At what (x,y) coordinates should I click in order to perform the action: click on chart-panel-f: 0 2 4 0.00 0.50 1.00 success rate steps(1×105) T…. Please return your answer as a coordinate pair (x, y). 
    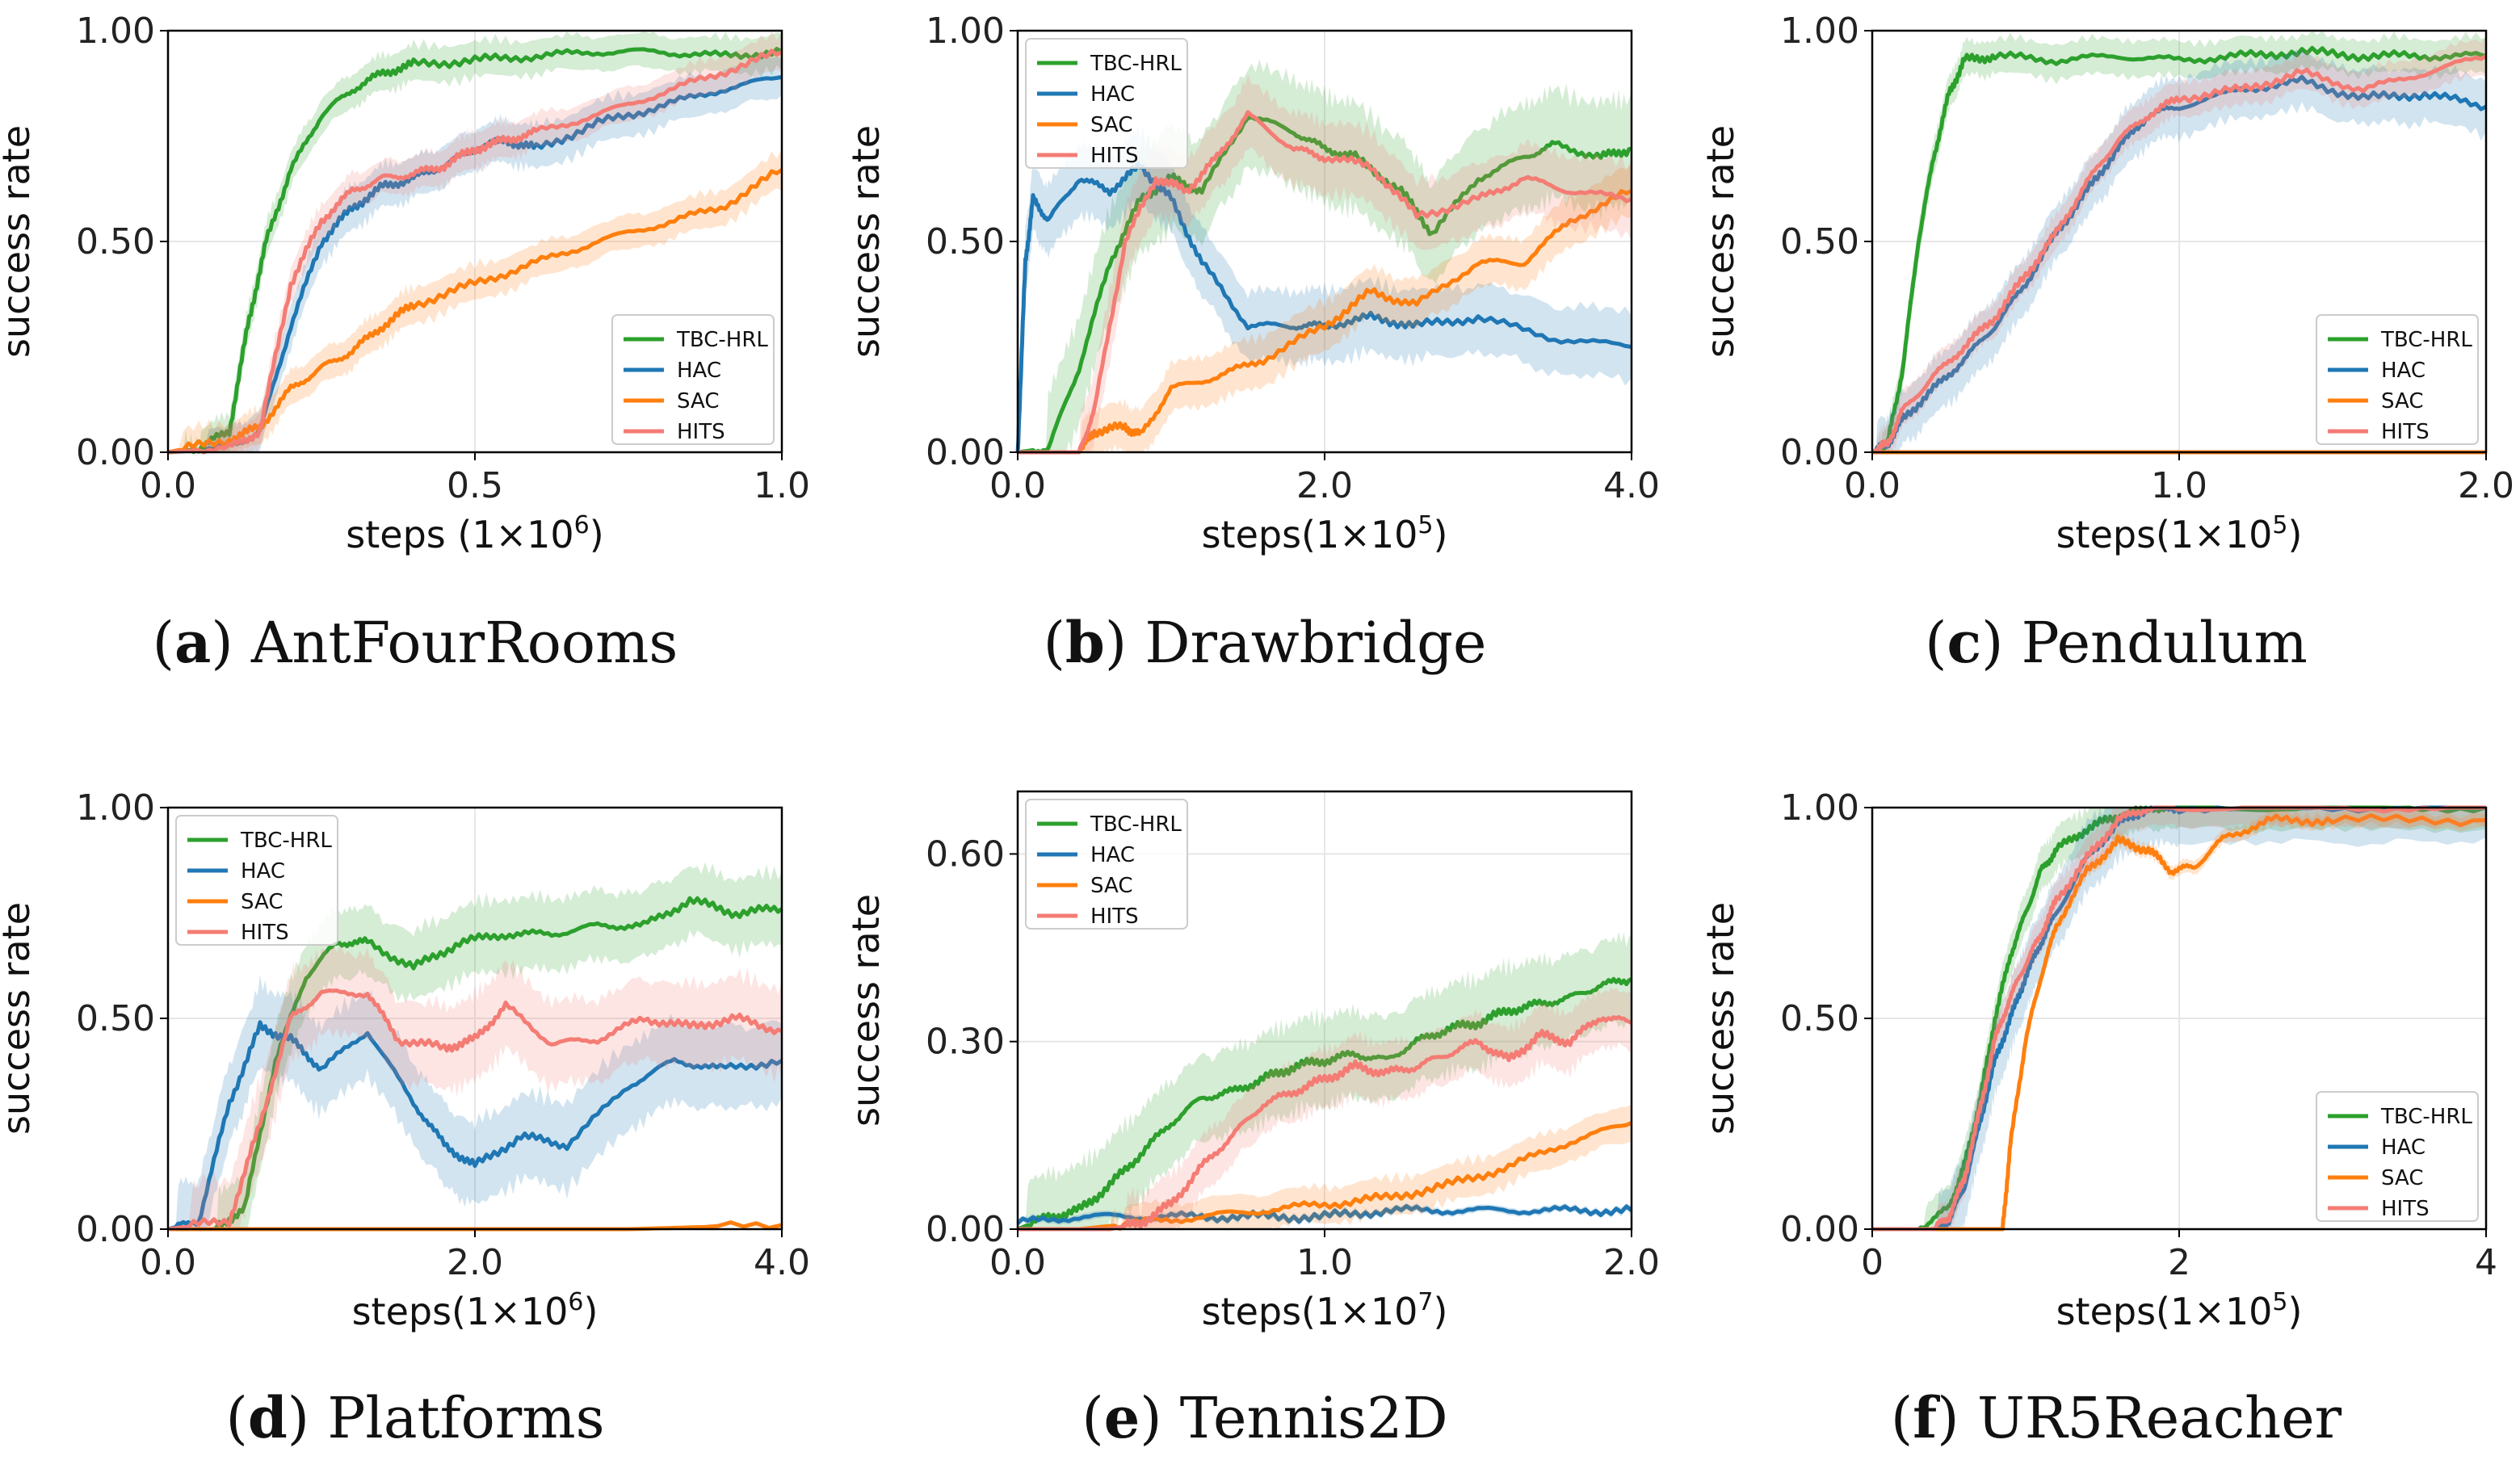
    Looking at the image, I should click on (2098, 1119).